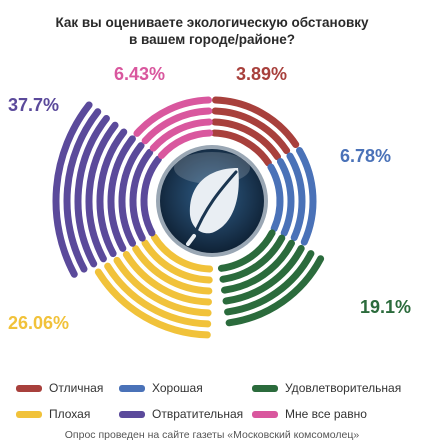 Image resolution: width=424 pixels, height=447 pixels. Describe the element at coordinates (386, 307) in the screenshot. I see `value-label-satisfactory: 19.1%` at that location.